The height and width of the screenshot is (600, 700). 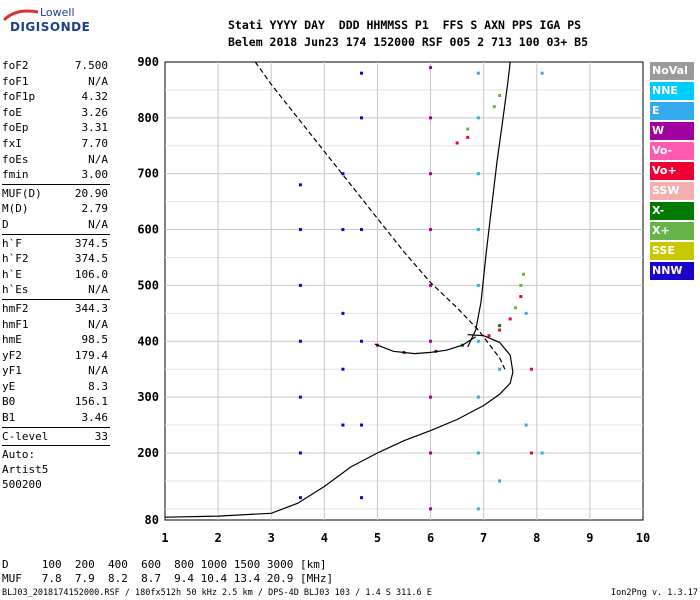 What do you see at coordinates (95, 175) in the screenshot?
I see `param-value: 3.00` at bounding box center [95, 175].